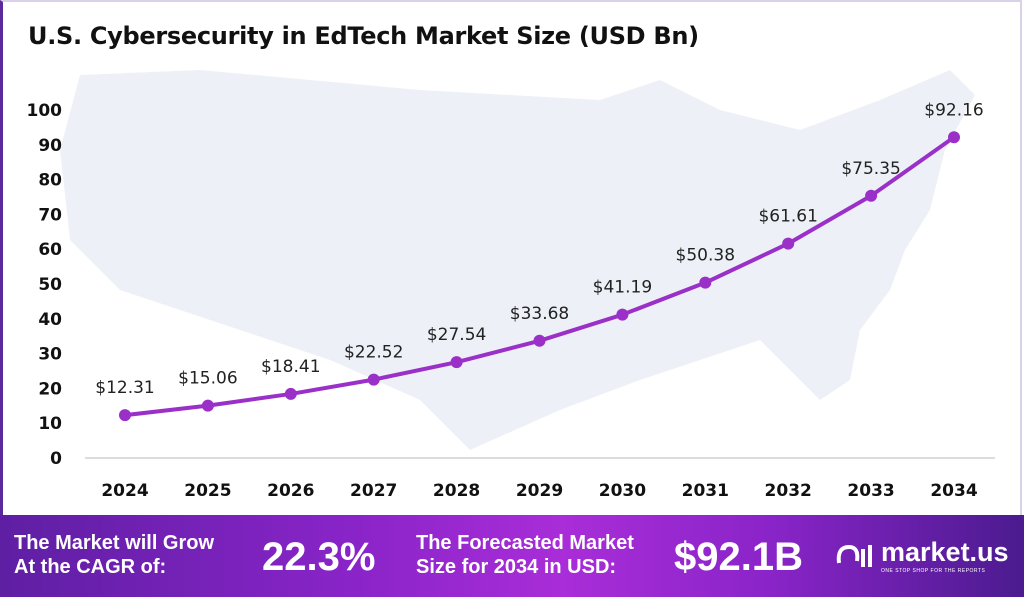 This screenshot has height=597, width=1024. I want to click on logo-icon, so click(854, 555).